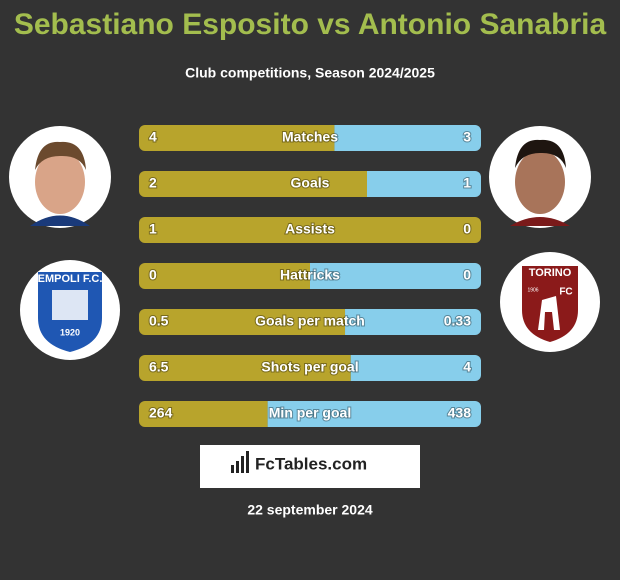 This screenshot has height=580, width=620. I want to click on stat-label: Goals, so click(310, 183).